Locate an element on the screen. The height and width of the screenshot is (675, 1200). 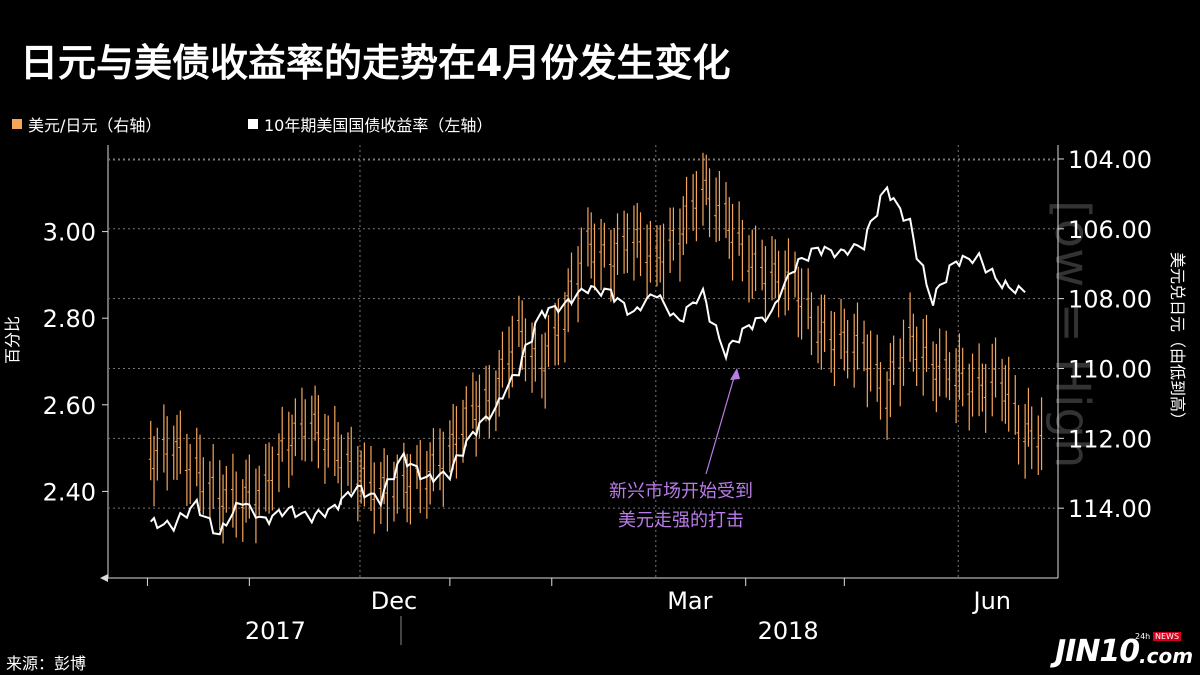
legend-swatch-yield is located at coordinates (253, 124).